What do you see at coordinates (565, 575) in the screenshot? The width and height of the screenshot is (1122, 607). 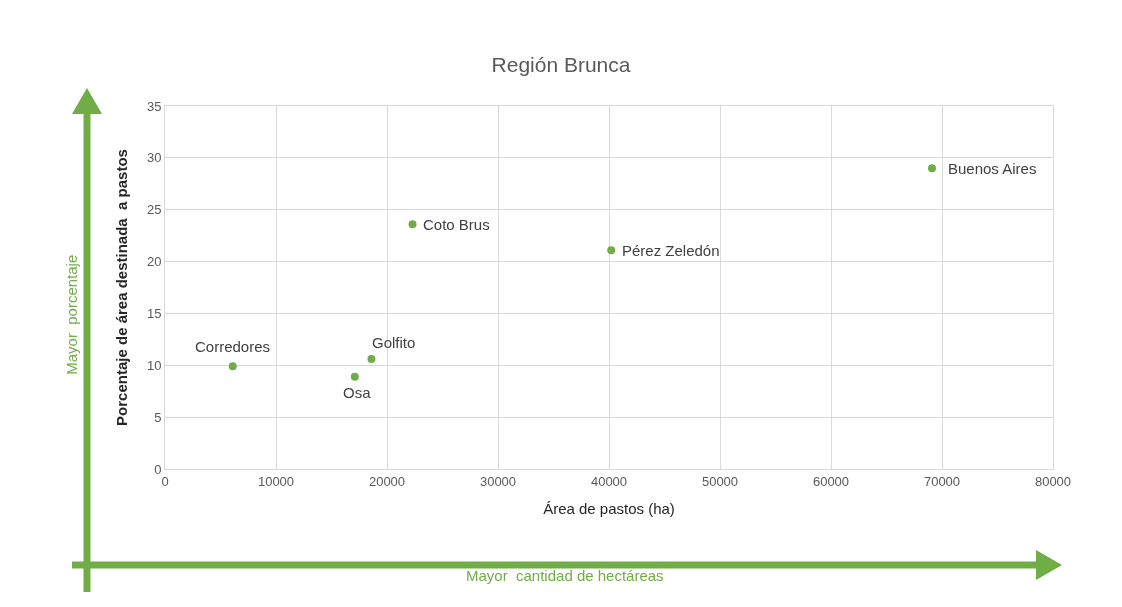 I see `text: Mayor cantidad de hectáreas` at bounding box center [565, 575].